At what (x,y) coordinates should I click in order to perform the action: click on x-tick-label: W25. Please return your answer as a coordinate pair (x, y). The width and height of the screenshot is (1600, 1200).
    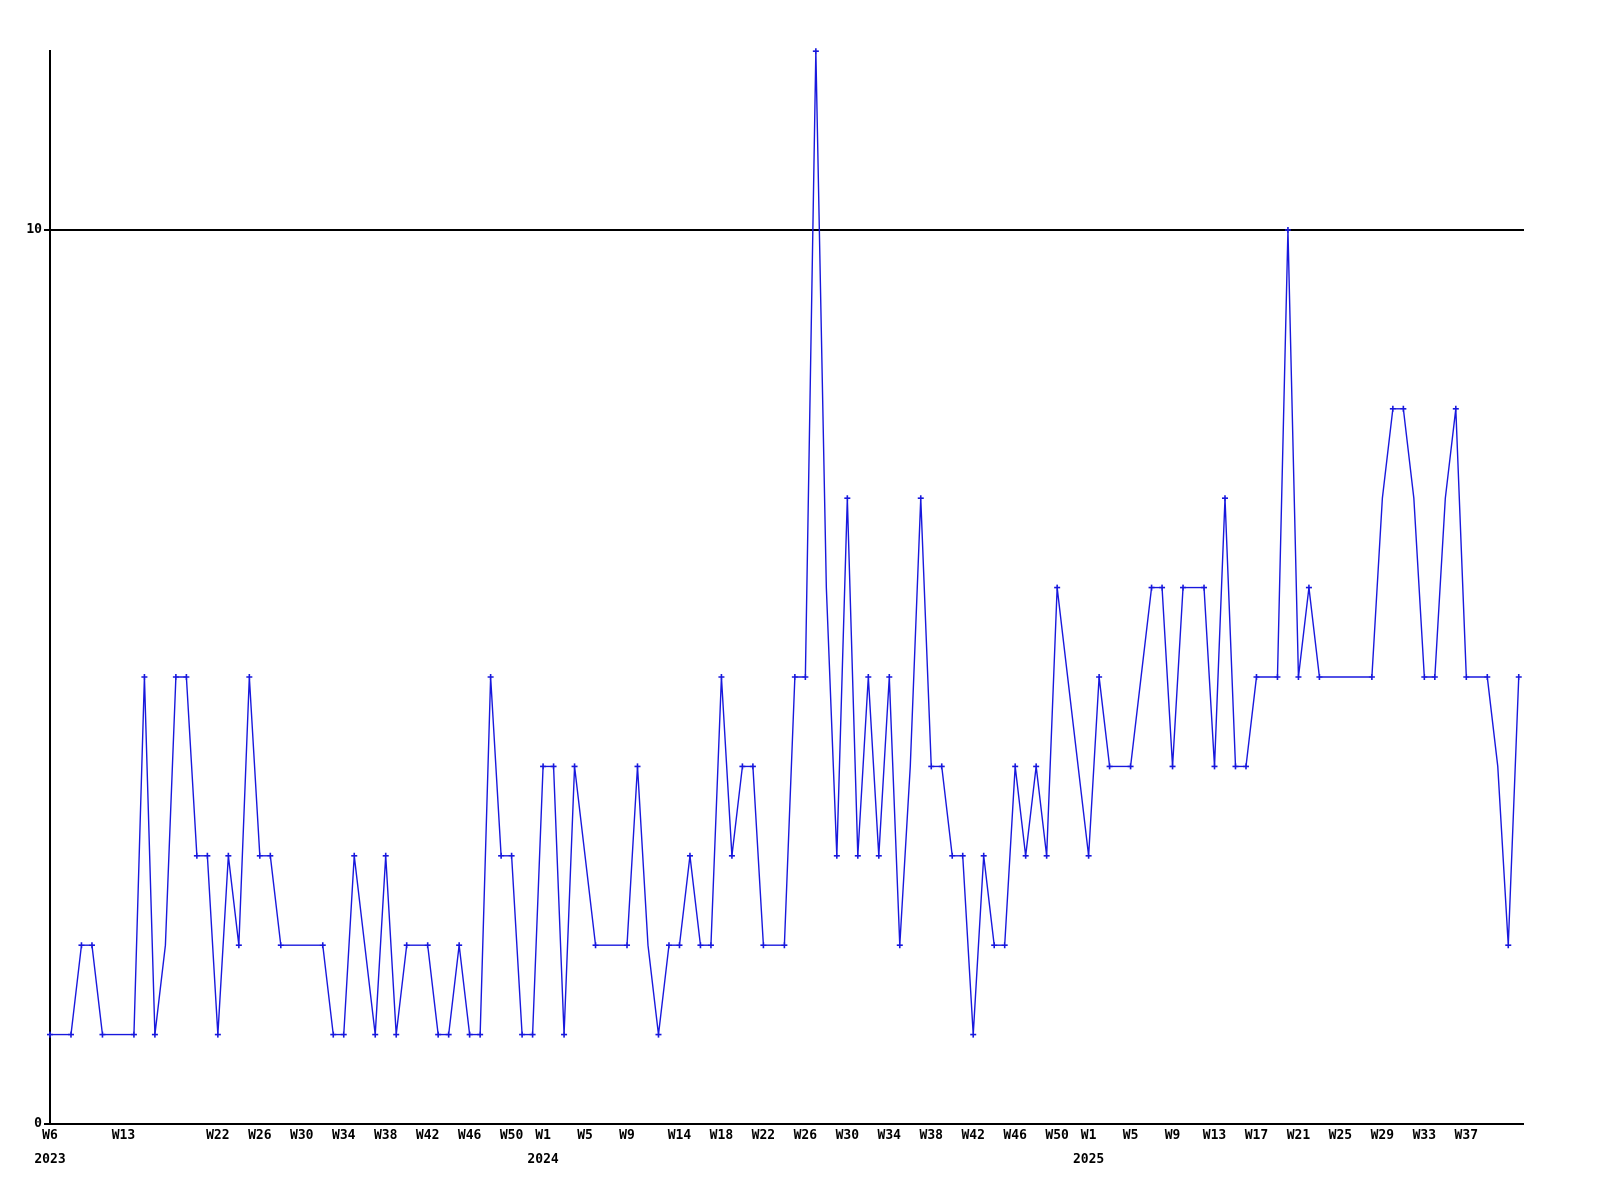
    Looking at the image, I should click on (1340, 1135).